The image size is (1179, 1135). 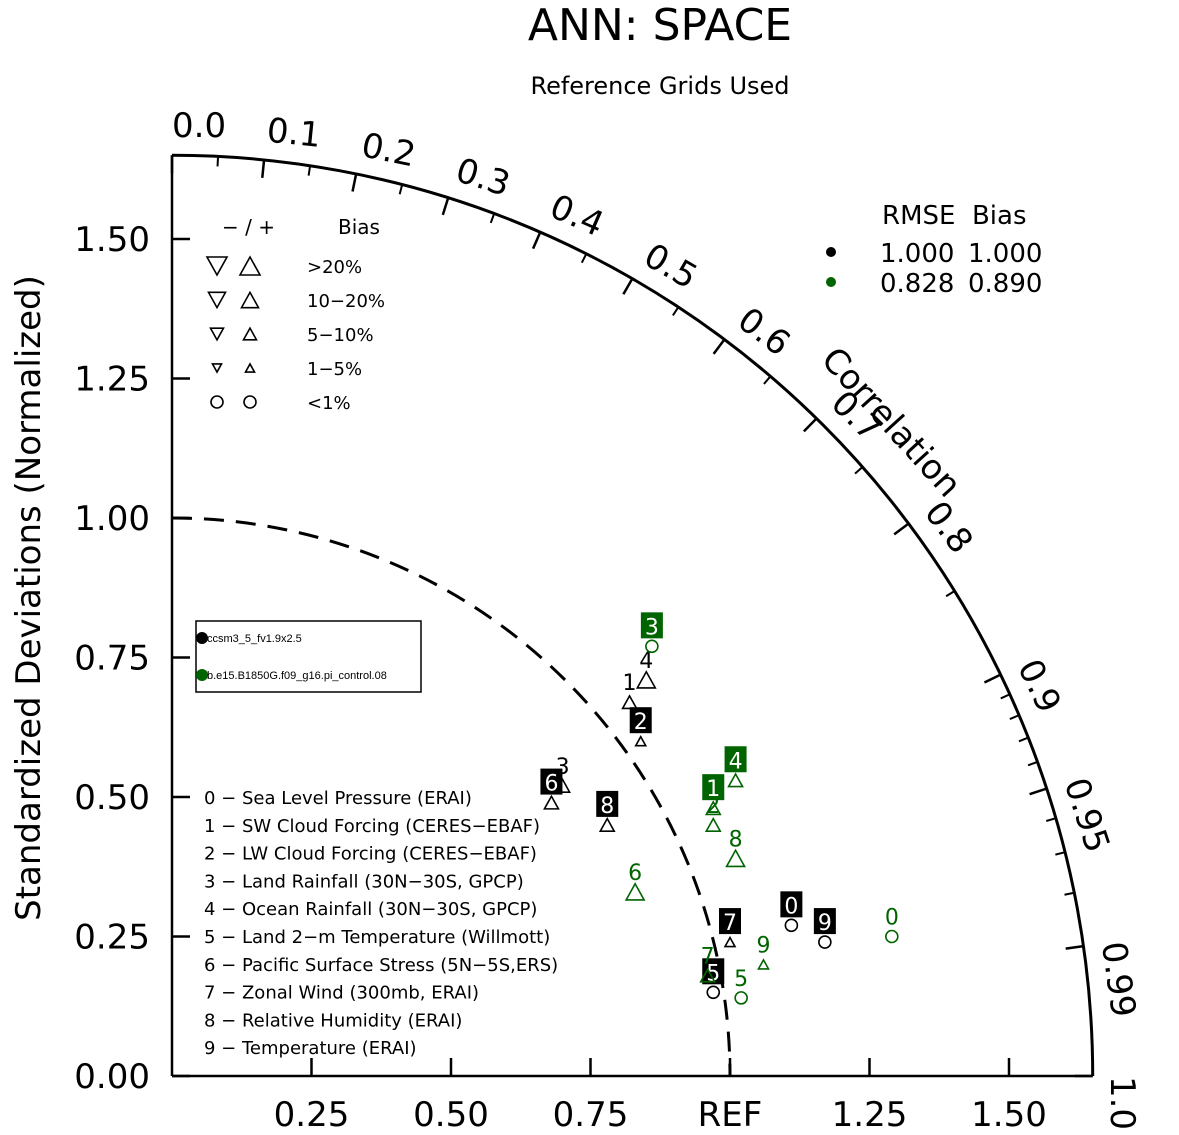 What do you see at coordinates (199, 126) in the screenshot?
I see `corr-tick-label: 0.0` at bounding box center [199, 126].